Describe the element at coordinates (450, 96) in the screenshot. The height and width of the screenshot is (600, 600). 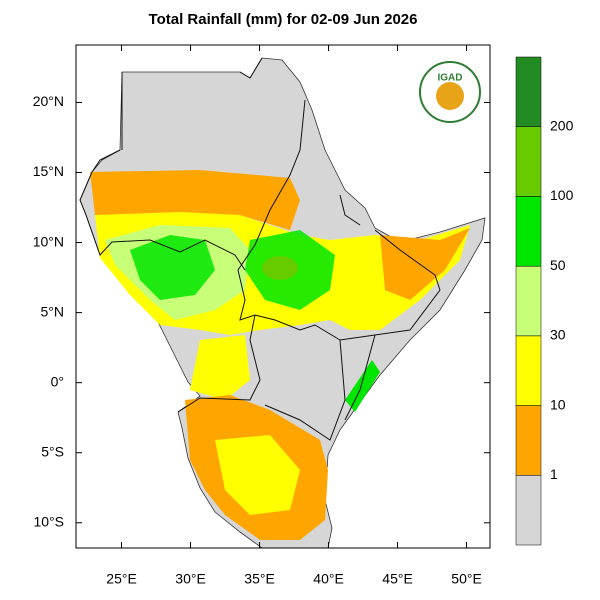
I see `logo-emblem` at that location.